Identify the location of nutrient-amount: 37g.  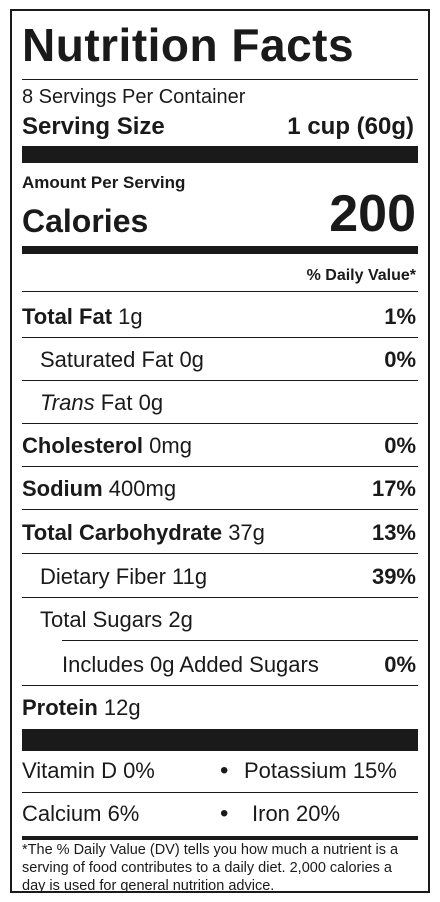
(246, 532).